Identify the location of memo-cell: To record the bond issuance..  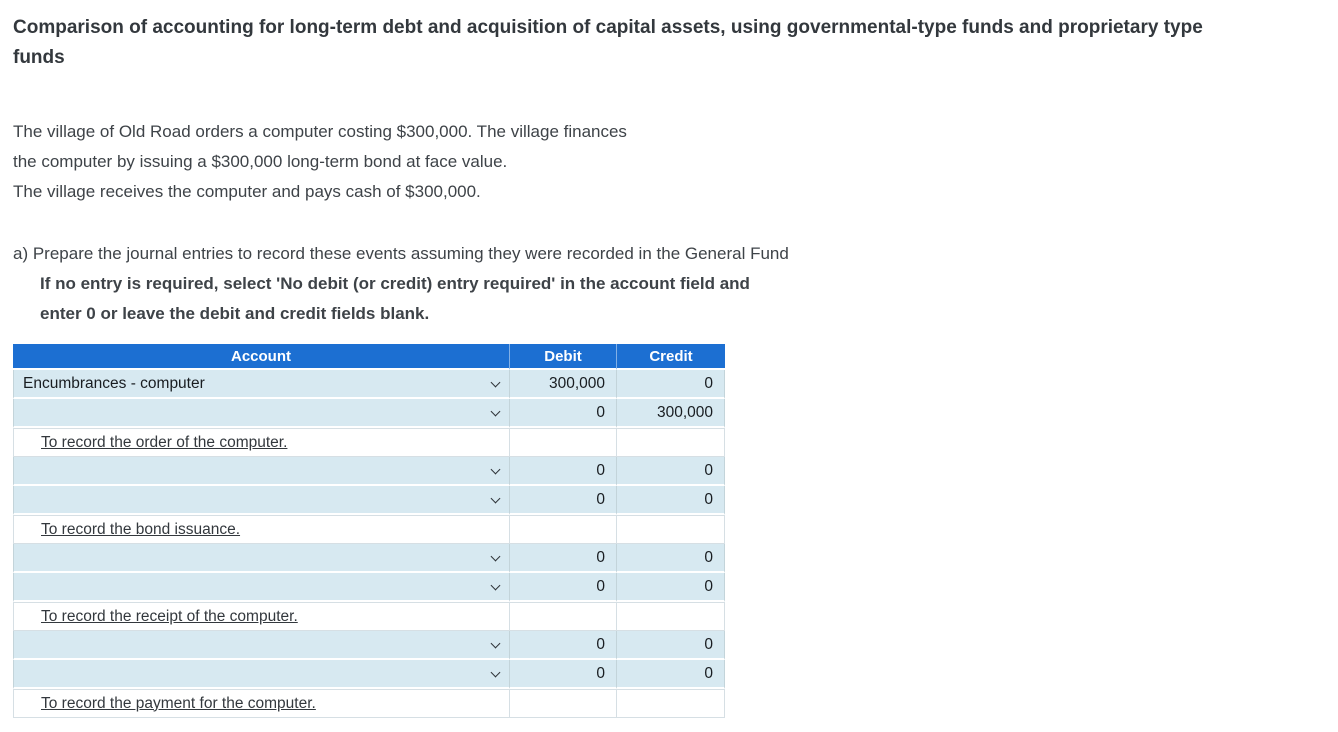
(261, 529).